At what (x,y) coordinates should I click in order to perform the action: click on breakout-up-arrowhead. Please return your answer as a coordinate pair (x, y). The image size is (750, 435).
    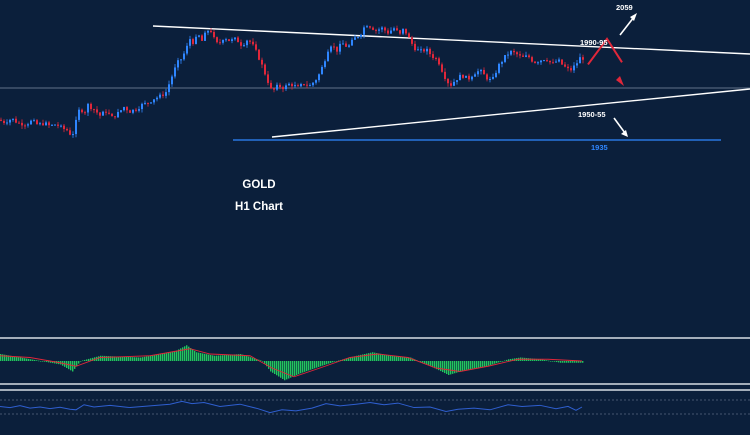
    Looking at the image, I should click on (633, 17).